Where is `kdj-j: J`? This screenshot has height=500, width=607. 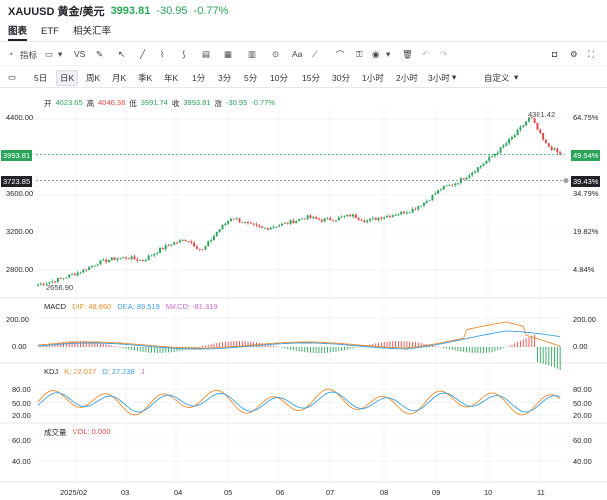
kdj-j: J is located at coordinates (142, 371).